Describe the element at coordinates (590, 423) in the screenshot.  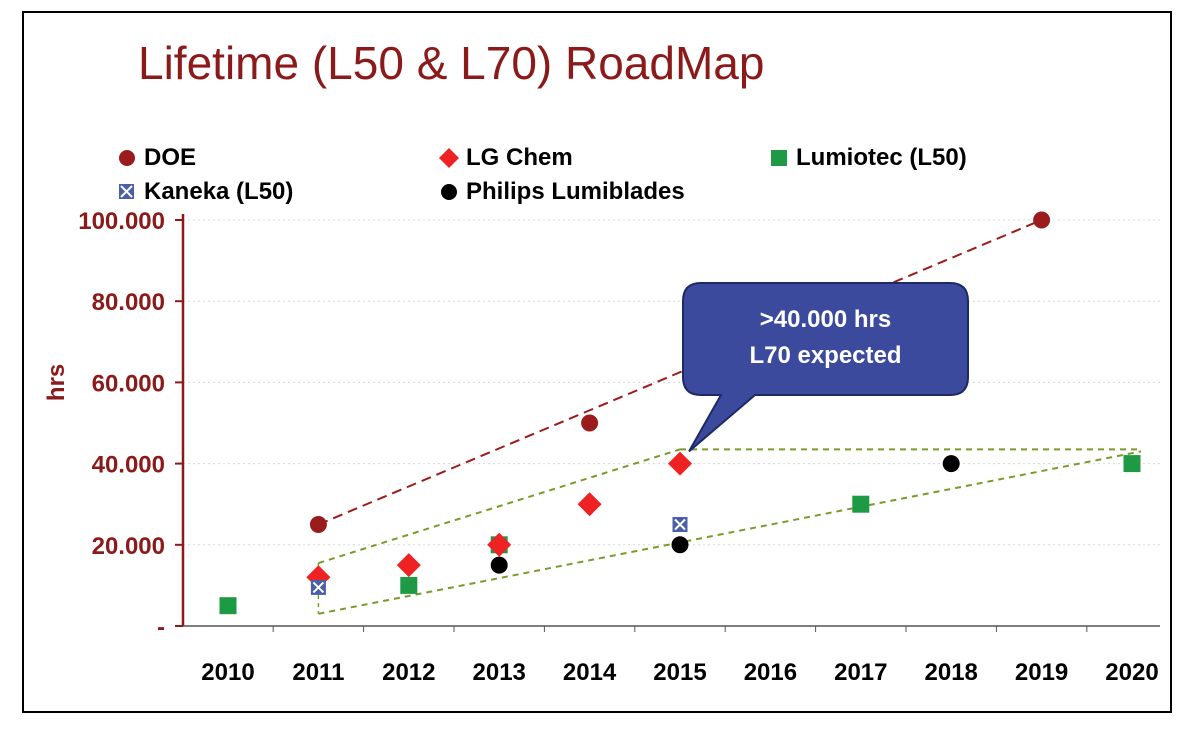
I see `marker-doe-2014` at that location.